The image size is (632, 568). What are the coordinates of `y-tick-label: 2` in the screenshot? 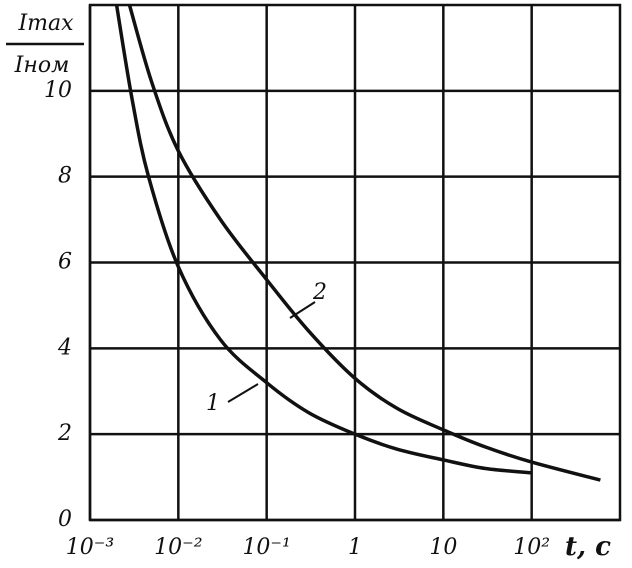 It's located at (64, 433).